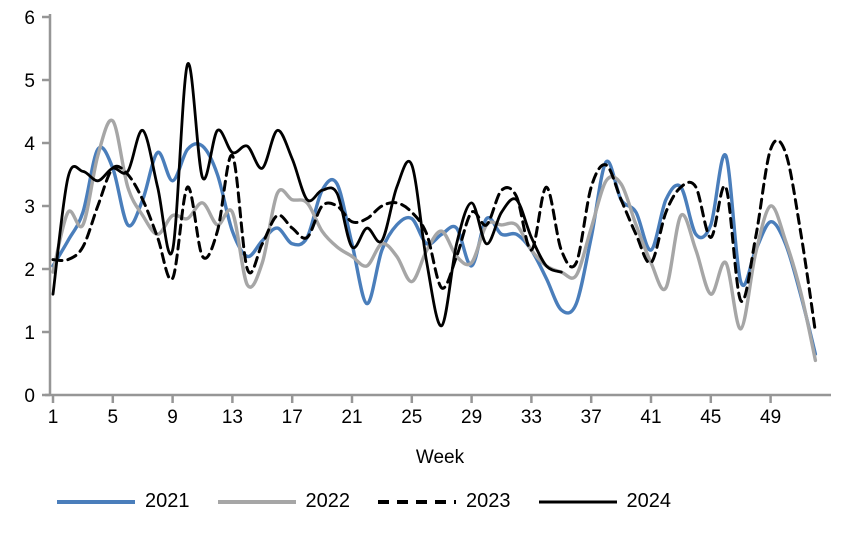 The height and width of the screenshot is (536, 852). I want to click on x-tick-label: 17, so click(292, 417).